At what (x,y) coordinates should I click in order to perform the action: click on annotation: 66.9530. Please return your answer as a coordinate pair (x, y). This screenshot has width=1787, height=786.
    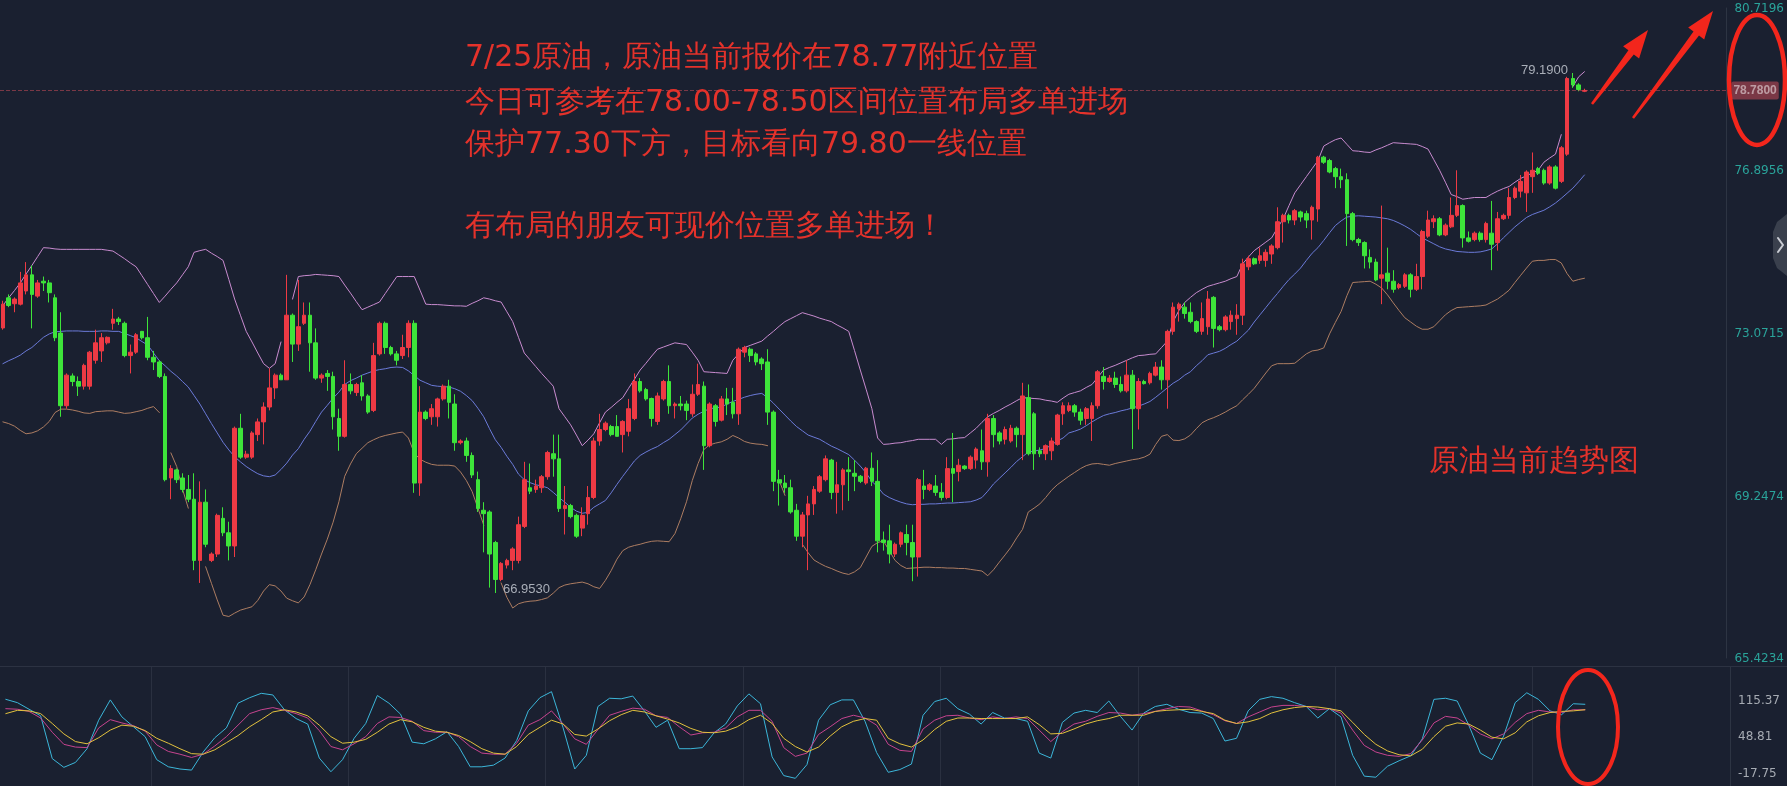
    Looking at the image, I should click on (526, 588).